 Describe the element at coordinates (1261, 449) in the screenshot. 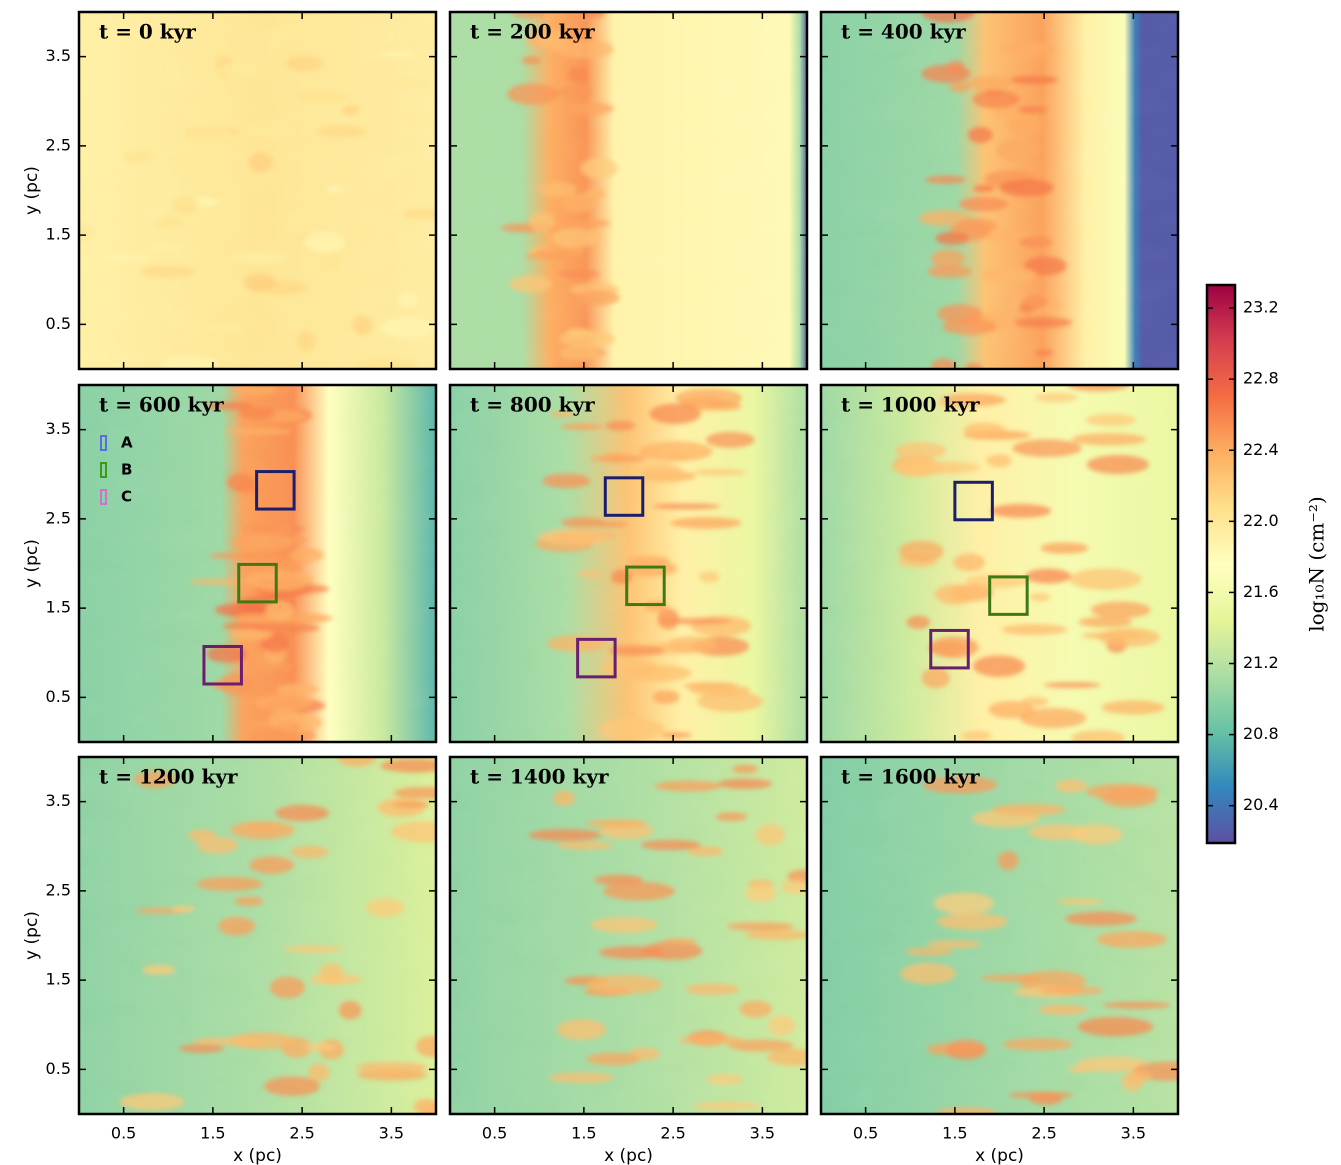

I see `colorbar-tick-label: 22.4` at that location.